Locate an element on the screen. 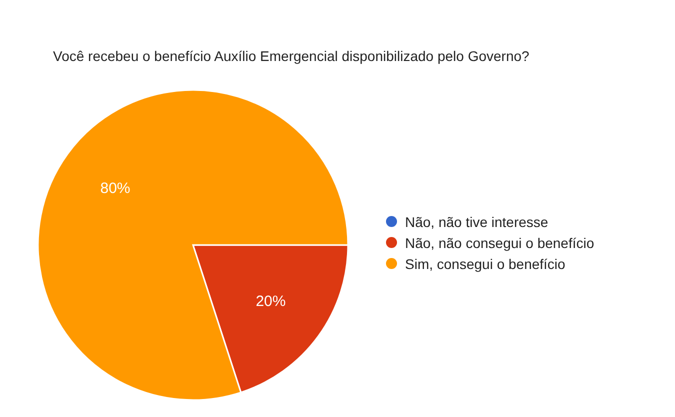  chart-title: Você recebeu o benefício Auxílio Emergencial disponibilizado pelo Governo? is located at coordinates (291, 56).